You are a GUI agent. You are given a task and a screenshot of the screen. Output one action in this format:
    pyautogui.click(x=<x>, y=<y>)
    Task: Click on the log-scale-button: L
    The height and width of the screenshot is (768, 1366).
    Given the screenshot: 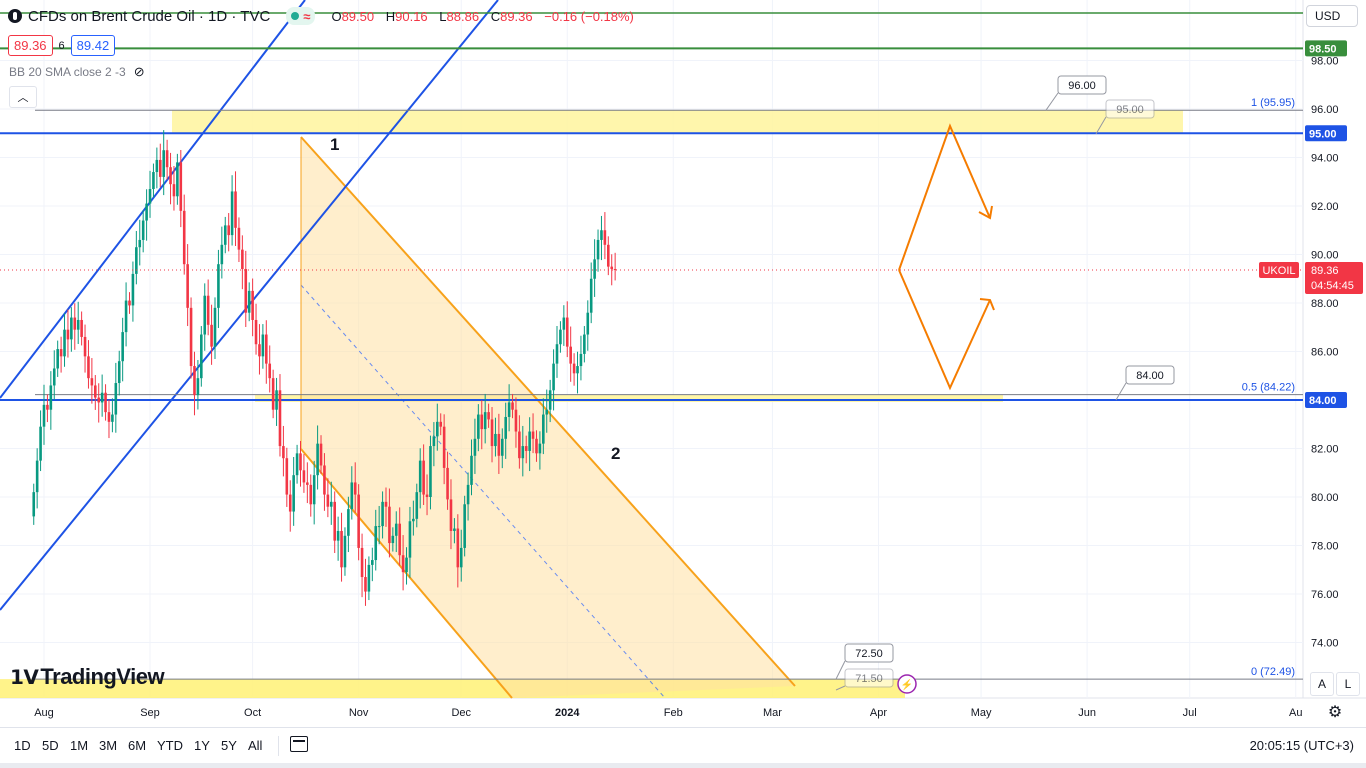 What is the action you would take?
    pyautogui.click(x=1348, y=684)
    